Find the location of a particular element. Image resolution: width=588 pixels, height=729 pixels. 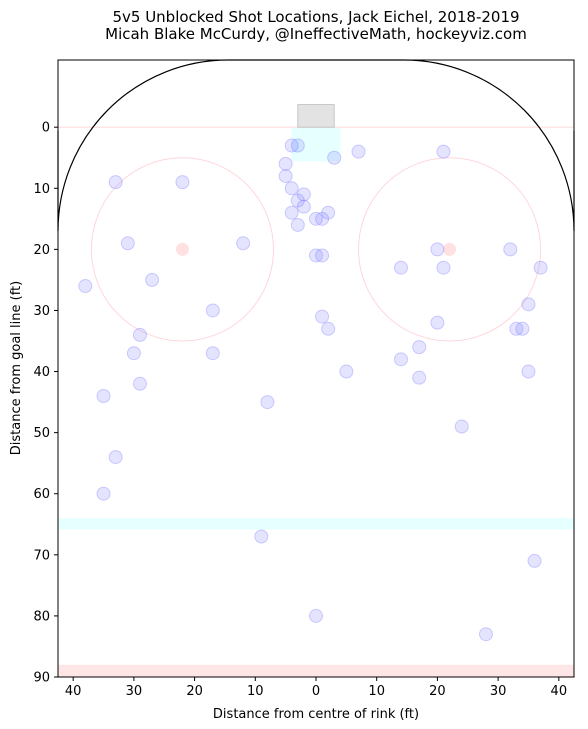

y-tick-label: 90 is located at coordinates (41, 678).